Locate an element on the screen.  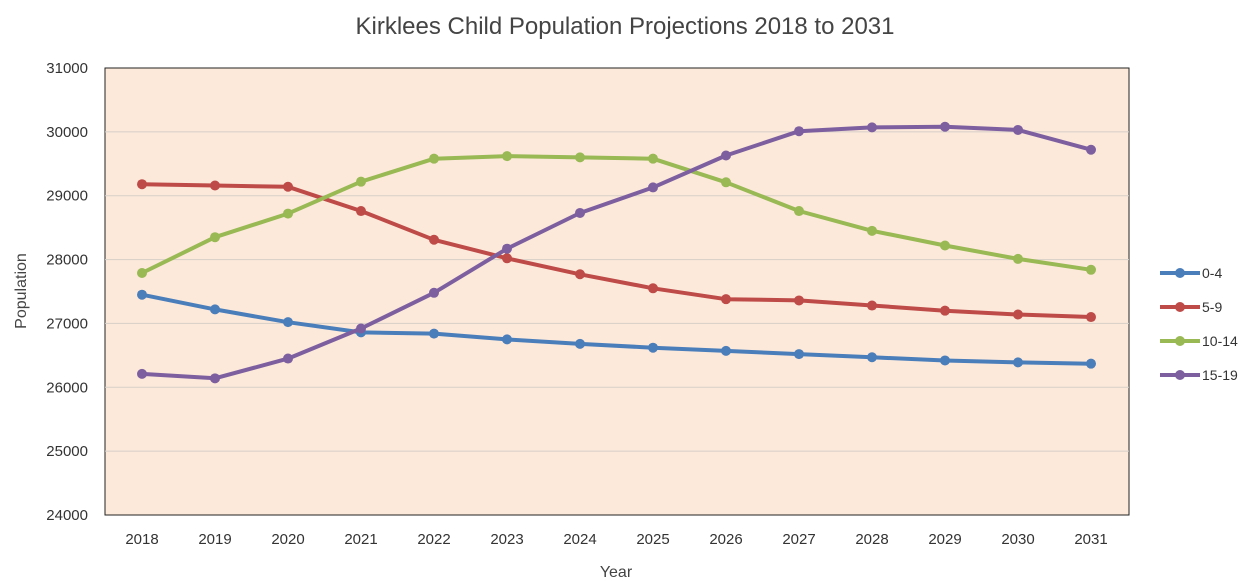
x-axis-title: Year is located at coordinates (616, 572).